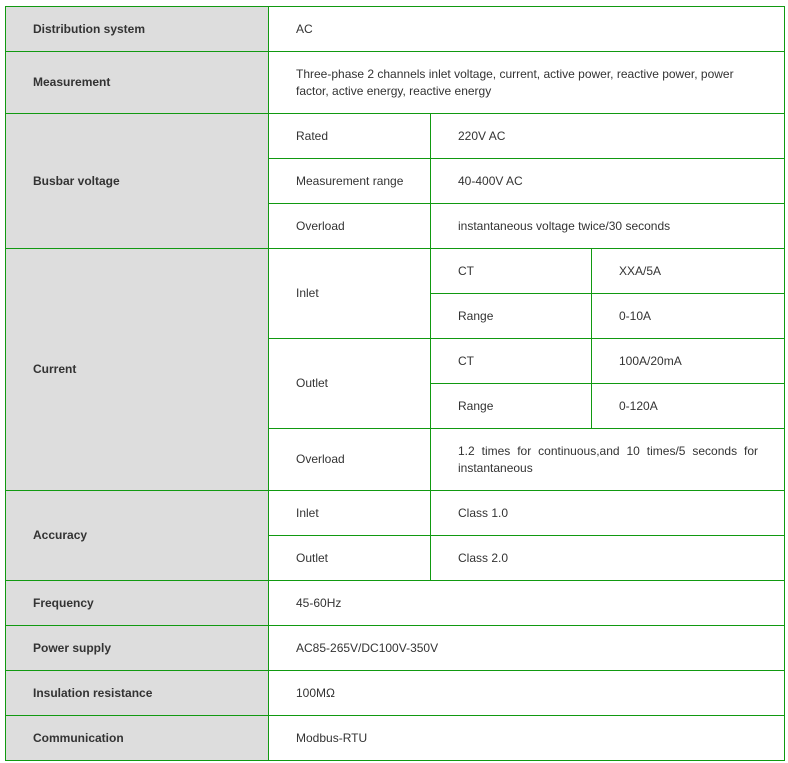 This screenshot has height=763, width=788. What do you see at coordinates (349, 181) in the screenshot?
I see `sub-label: Measurement range` at bounding box center [349, 181].